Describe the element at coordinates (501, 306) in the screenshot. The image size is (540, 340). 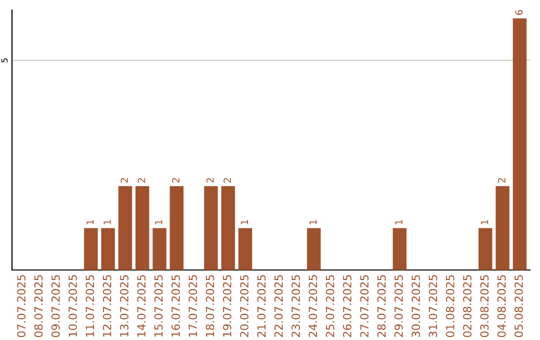
I see `x-tick-label: 04.08.2025` at that location.